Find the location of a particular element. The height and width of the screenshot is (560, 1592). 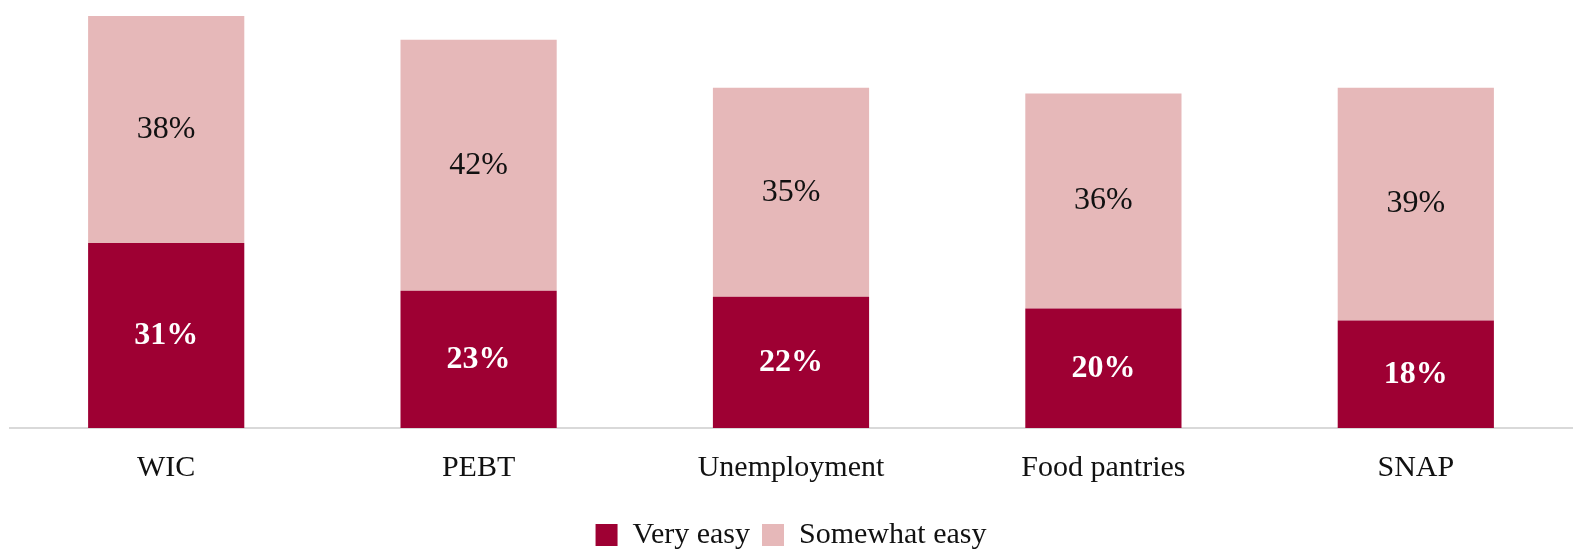

data-label: 35% is located at coordinates (791, 189).